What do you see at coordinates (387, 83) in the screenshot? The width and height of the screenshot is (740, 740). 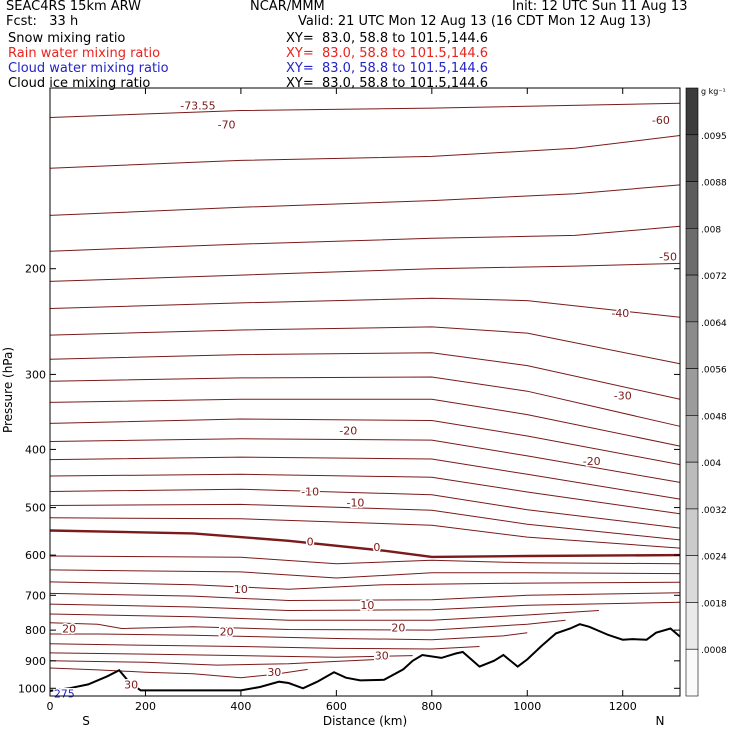 I see `field-xy-cloud-ice: XY= 83.0, 58.8 to 101.5,144.6` at bounding box center [387, 83].